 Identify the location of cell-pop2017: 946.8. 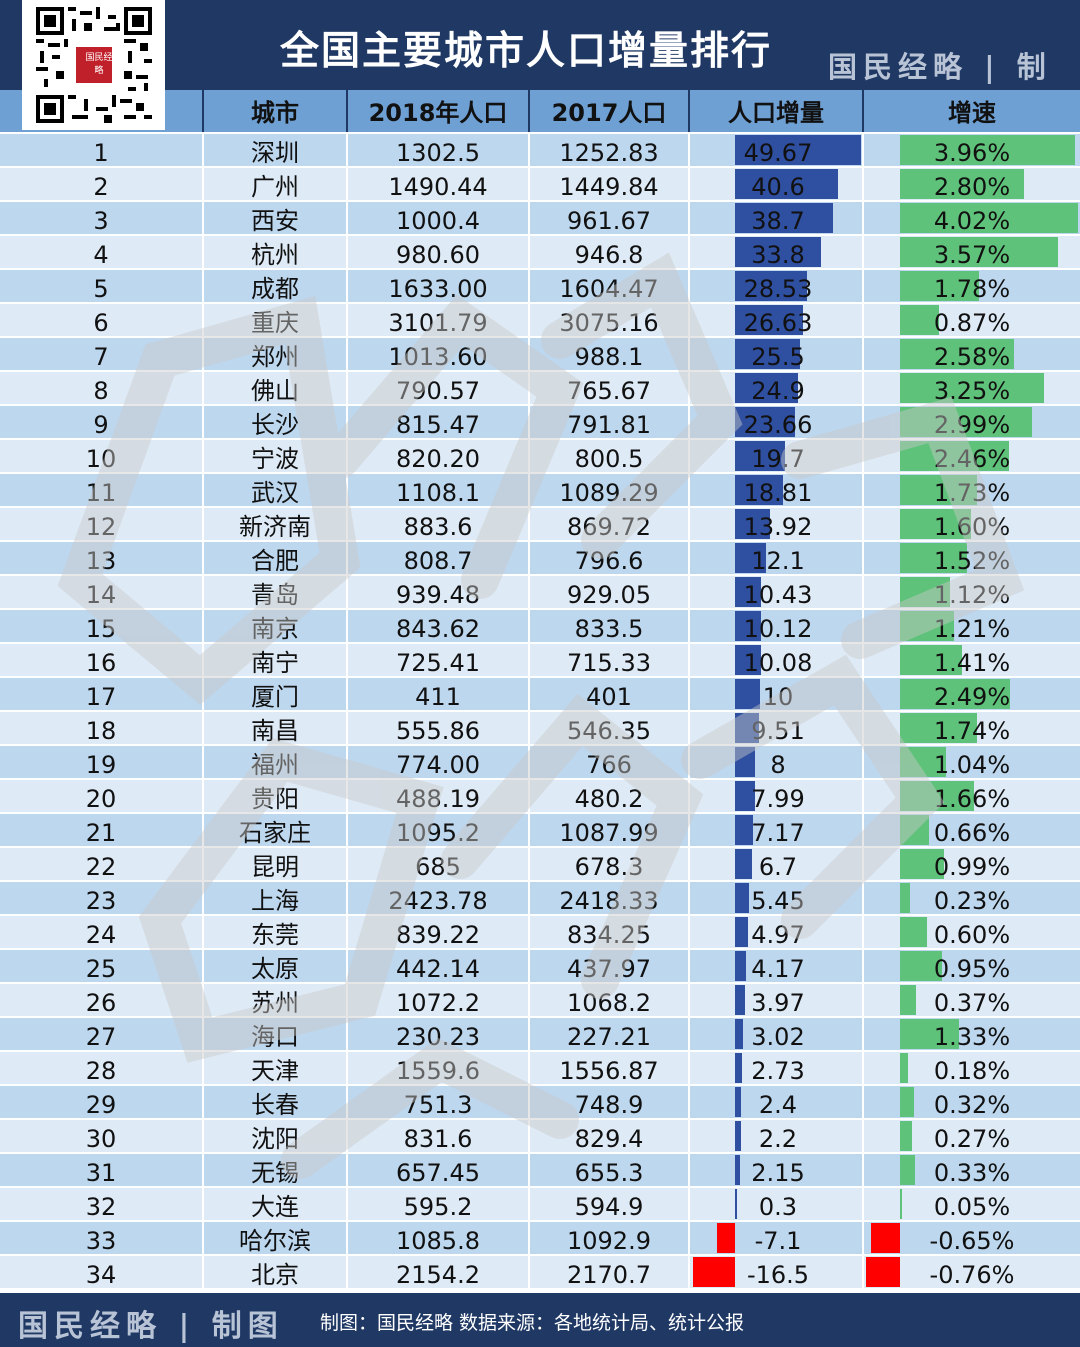
(609, 255).